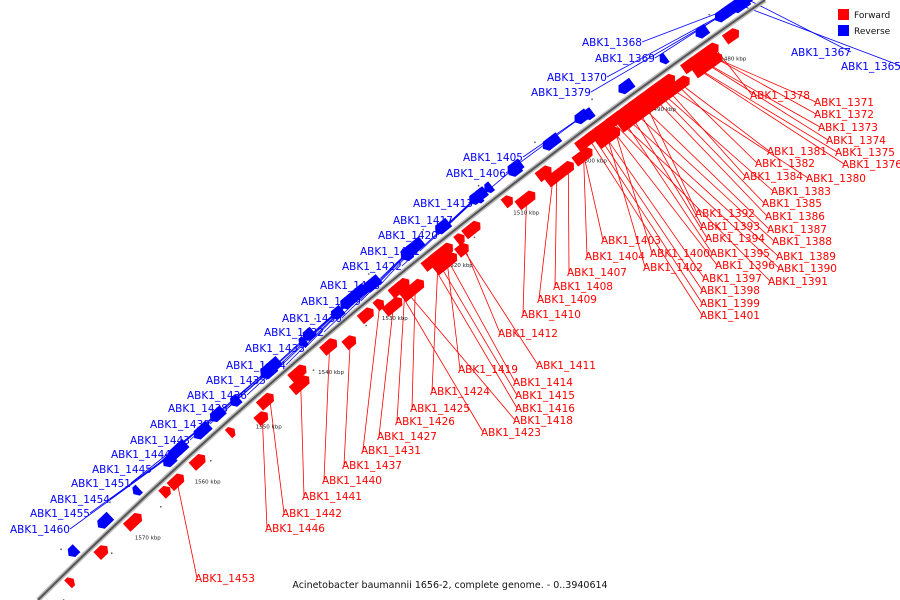  What do you see at coordinates (141, 455) in the screenshot?
I see `gene-label: ABK1_1444` at bounding box center [141, 455].